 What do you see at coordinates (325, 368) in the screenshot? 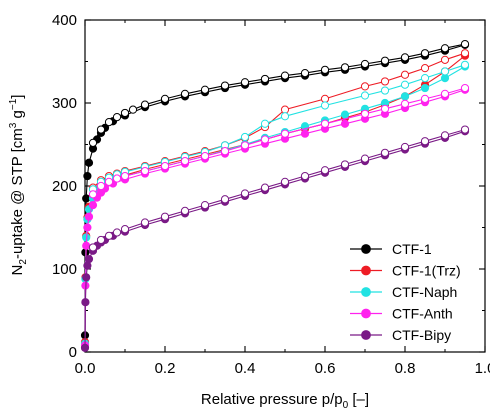
I see `x-tick-label: 0.6` at bounding box center [325, 368].